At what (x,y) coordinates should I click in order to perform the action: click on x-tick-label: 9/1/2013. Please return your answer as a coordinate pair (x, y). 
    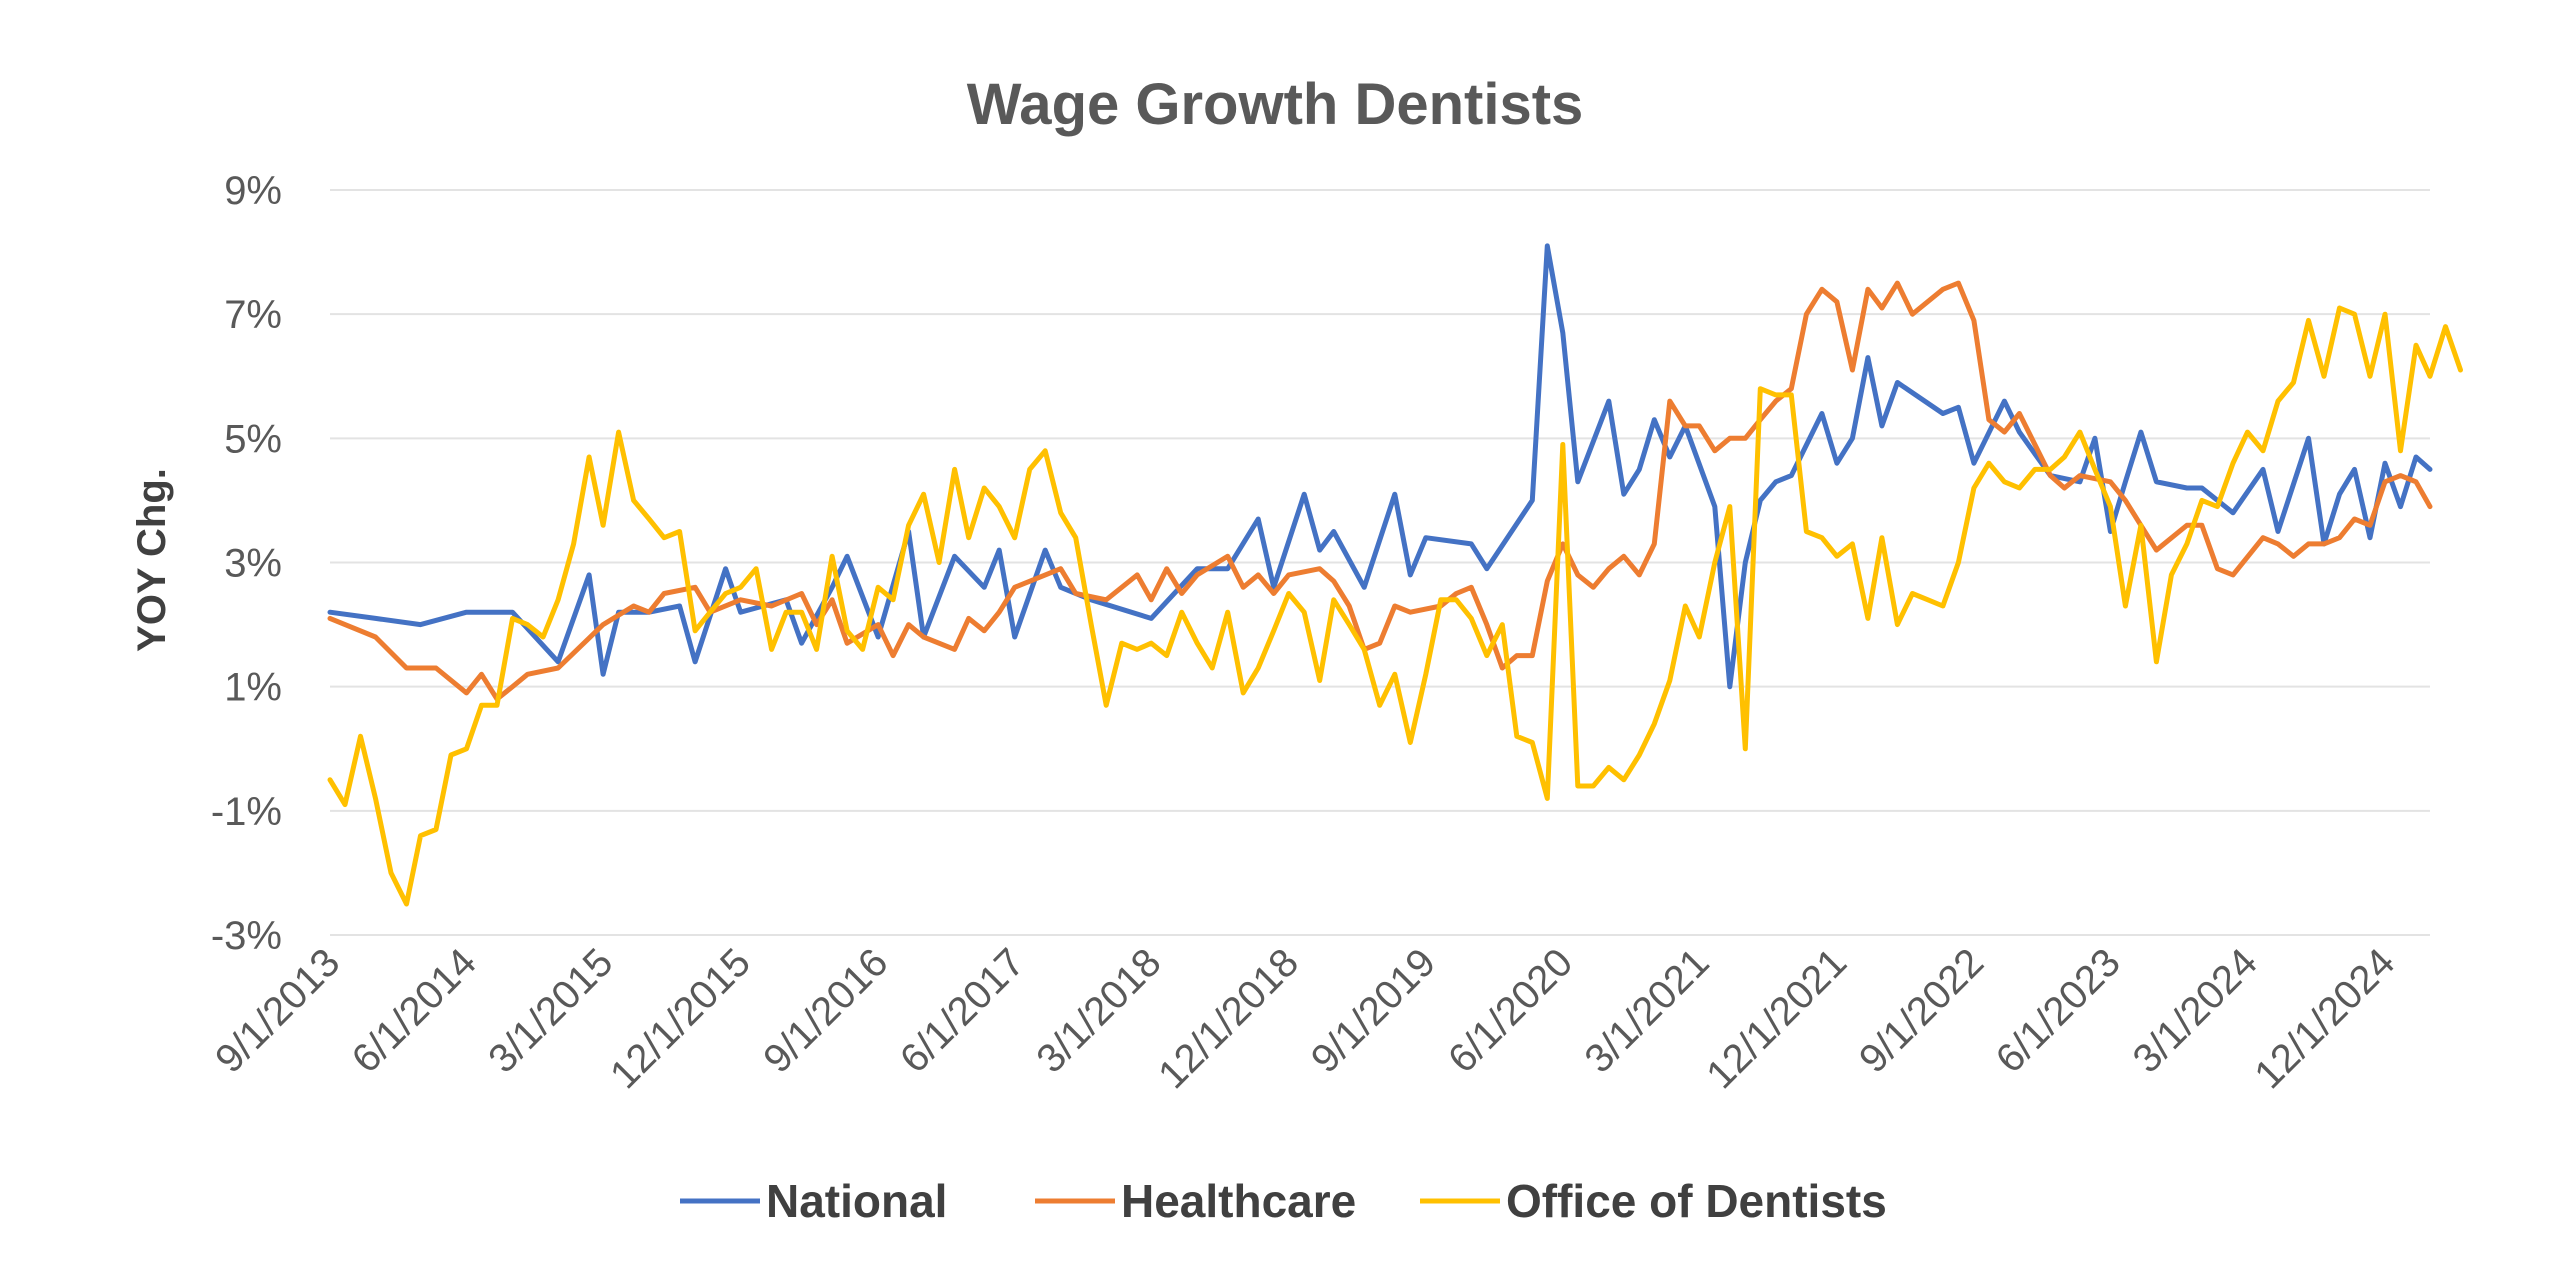
    Looking at the image, I should click on (277, 1010).